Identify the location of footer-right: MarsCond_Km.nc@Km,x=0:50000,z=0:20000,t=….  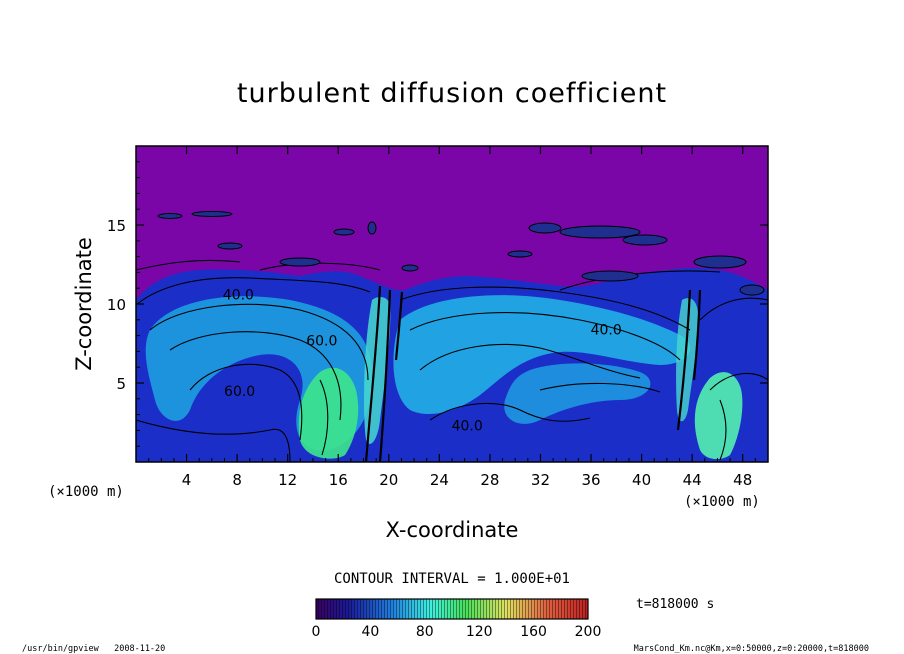
(751, 649).